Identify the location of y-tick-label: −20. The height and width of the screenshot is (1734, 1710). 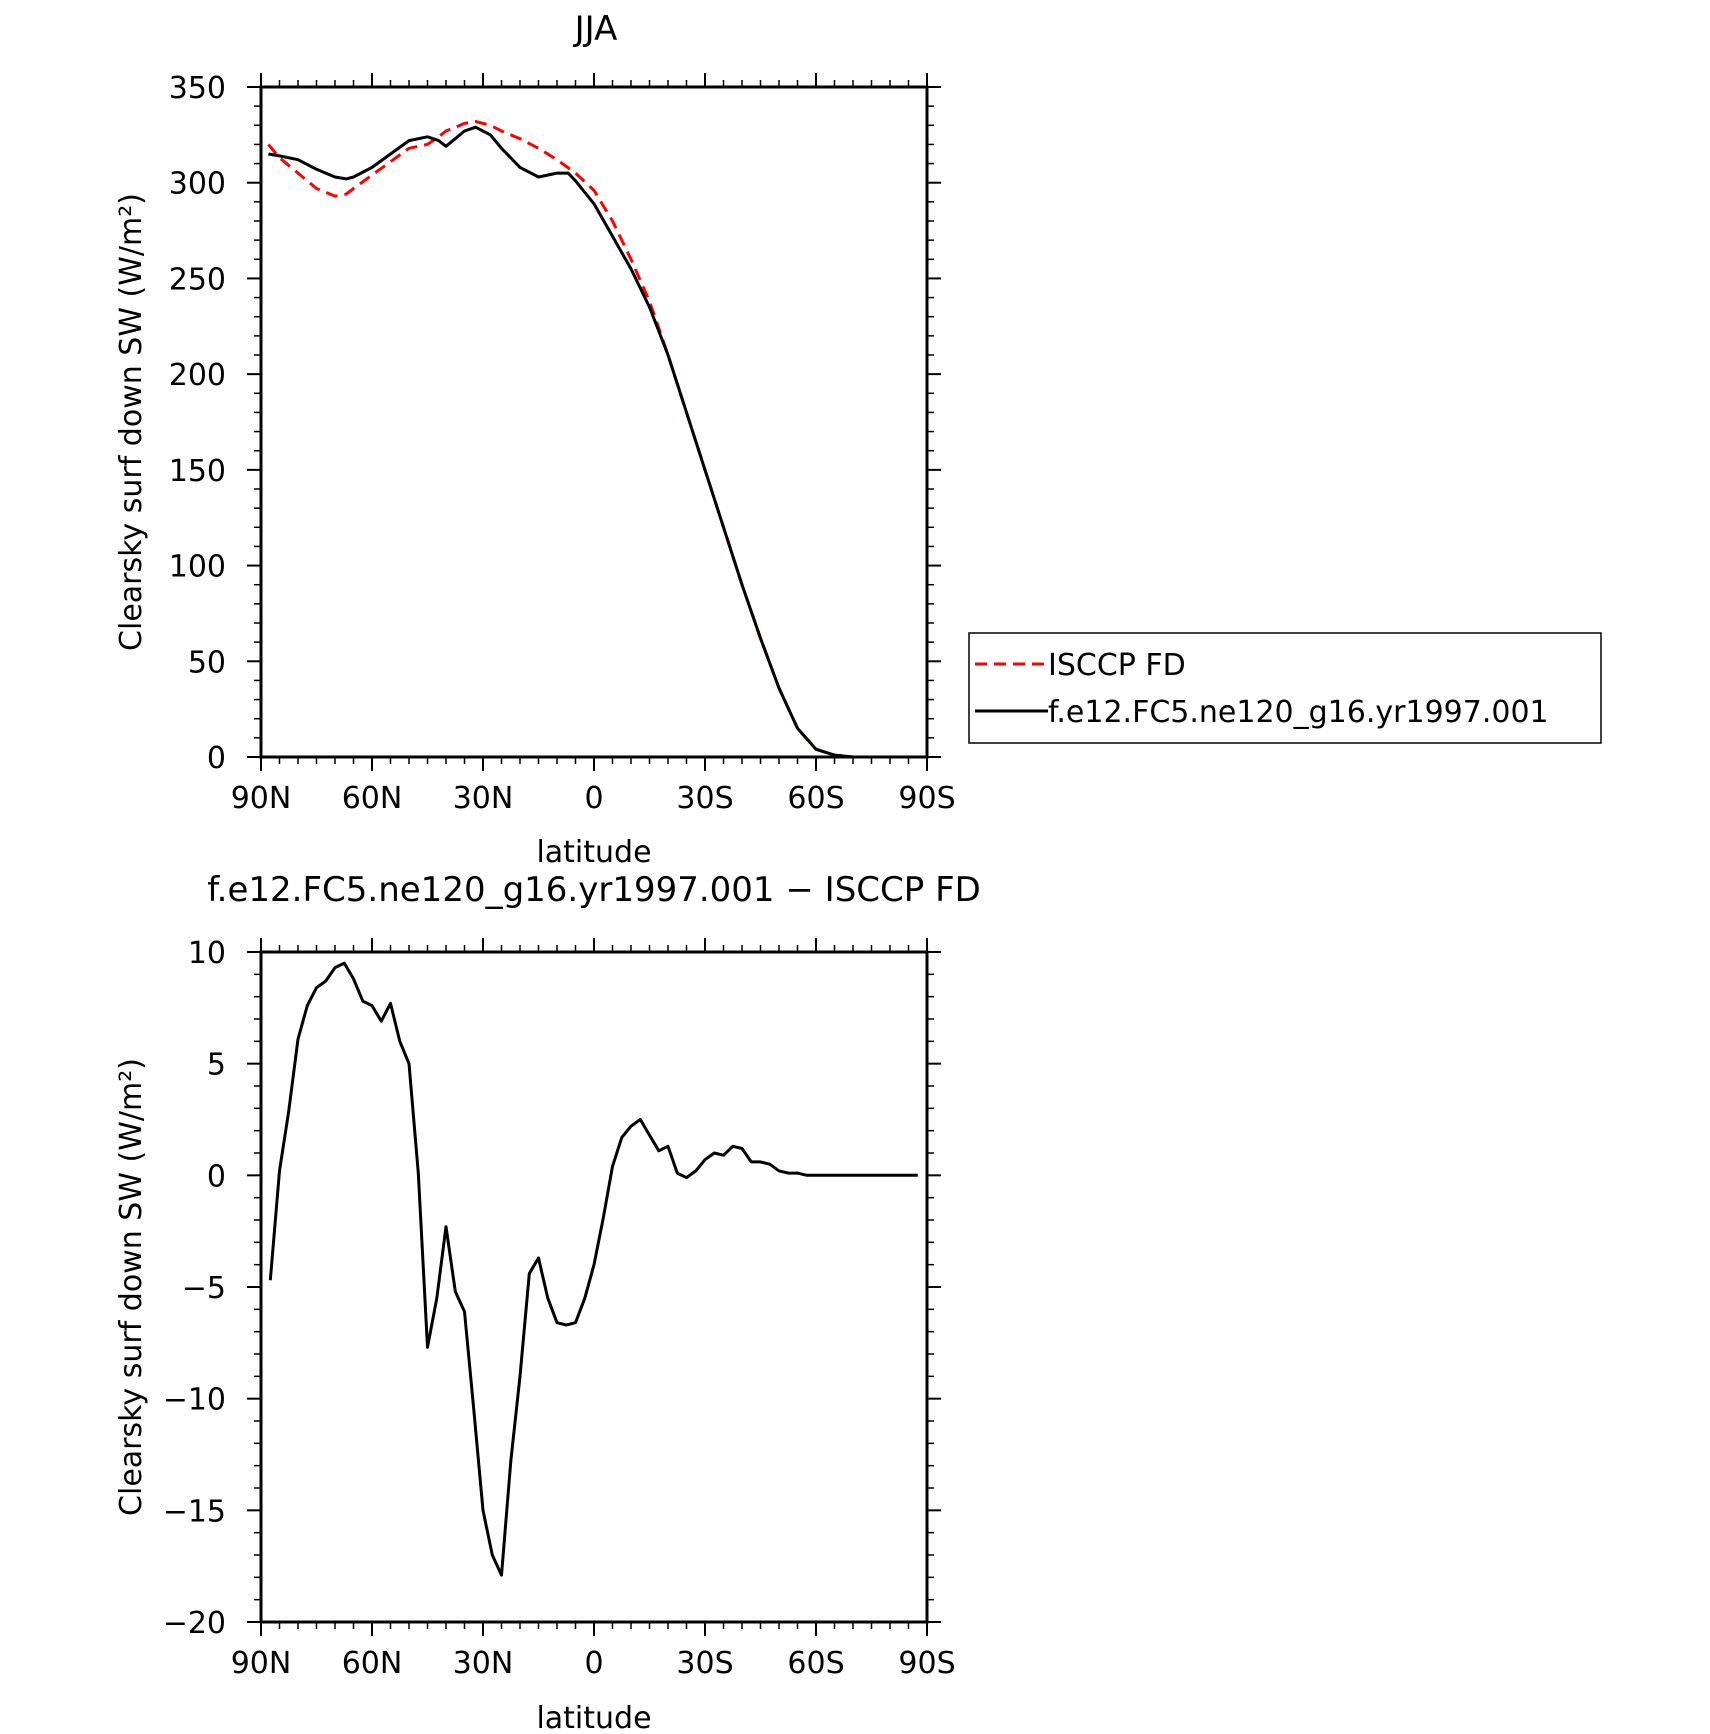
(194, 1623).